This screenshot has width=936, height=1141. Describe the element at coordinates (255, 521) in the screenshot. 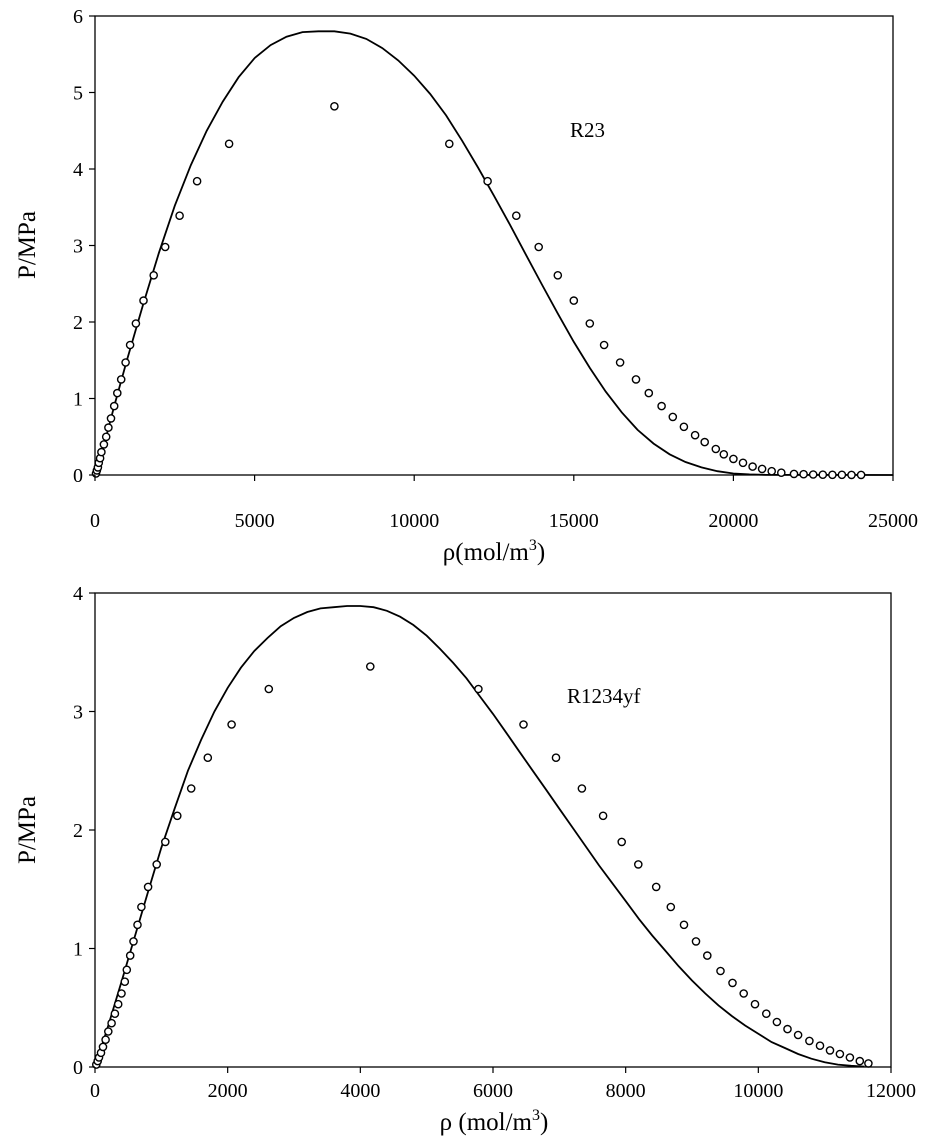

I see `x-tick-label: 5000` at that location.